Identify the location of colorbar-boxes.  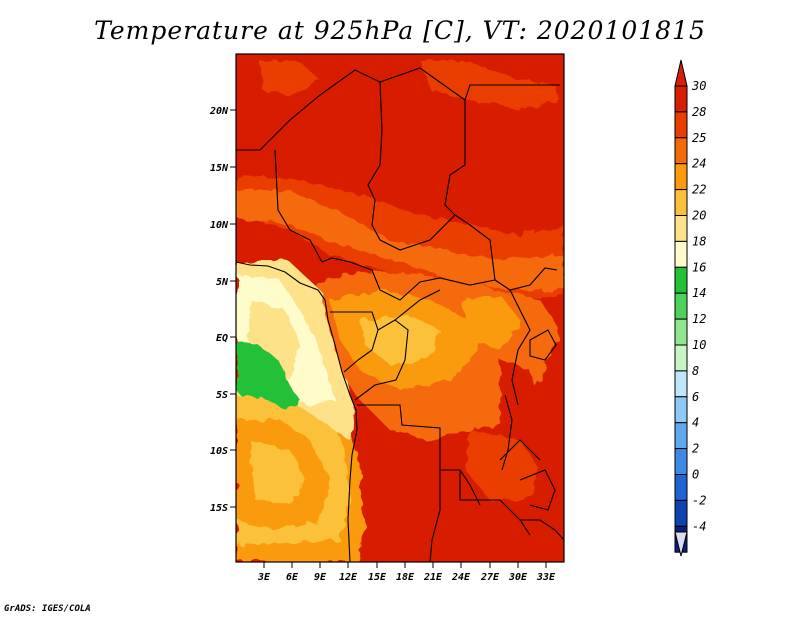
(681, 319).